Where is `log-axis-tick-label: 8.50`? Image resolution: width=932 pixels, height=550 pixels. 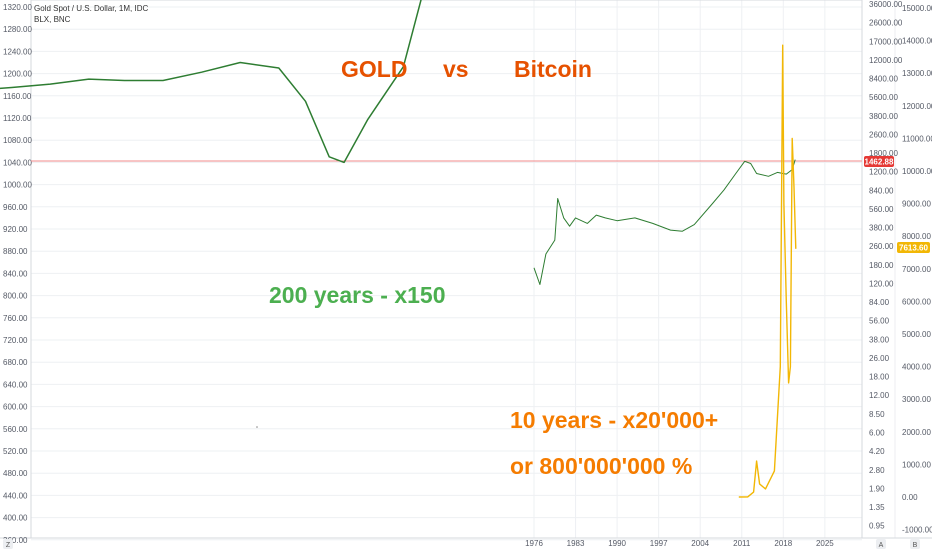 log-axis-tick-label: 8.50 is located at coordinates (877, 414).